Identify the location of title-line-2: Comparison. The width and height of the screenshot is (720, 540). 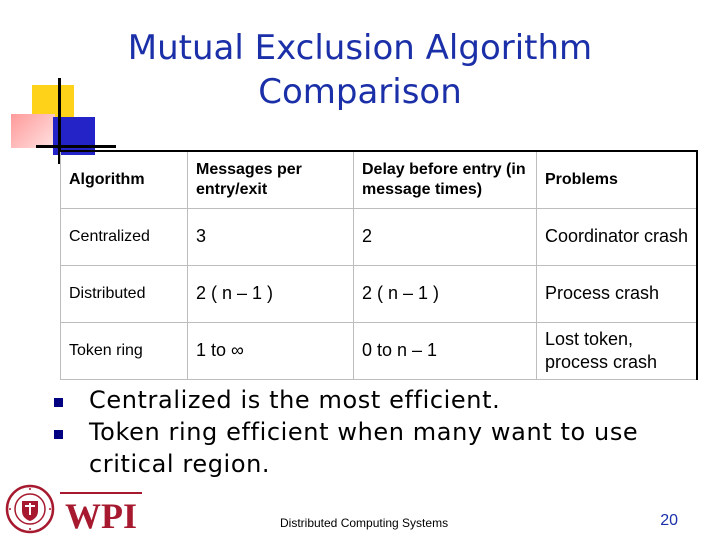
(360, 92).